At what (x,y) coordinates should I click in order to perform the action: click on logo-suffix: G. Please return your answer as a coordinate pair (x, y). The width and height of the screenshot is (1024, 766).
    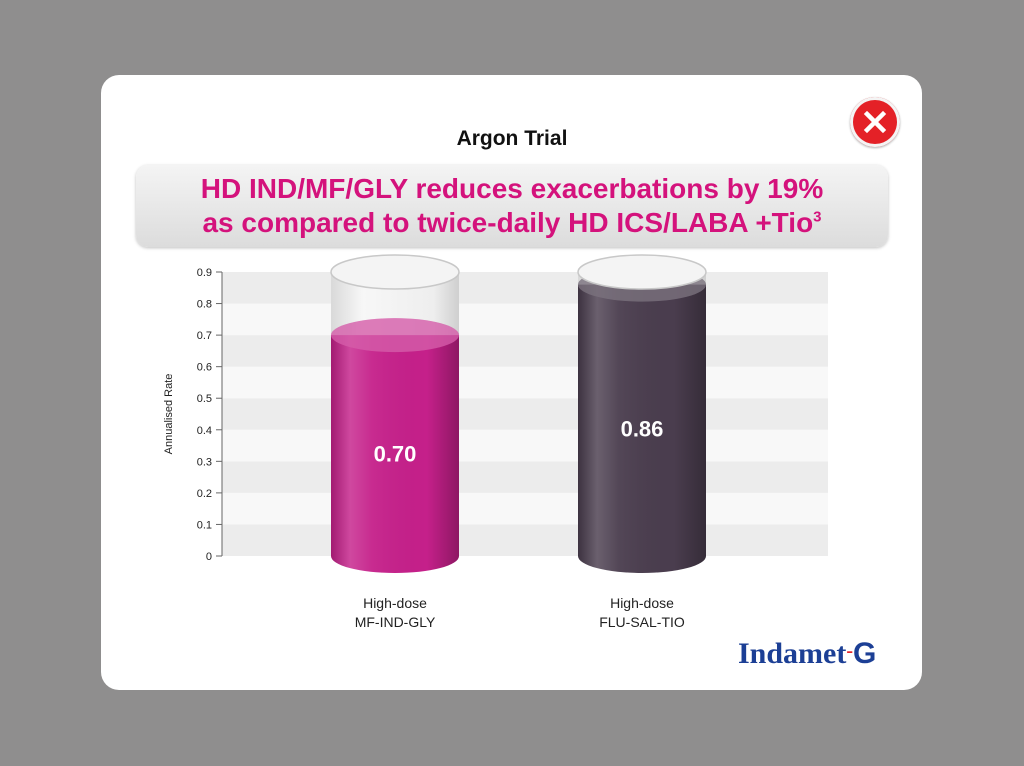
    Looking at the image, I should click on (865, 653).